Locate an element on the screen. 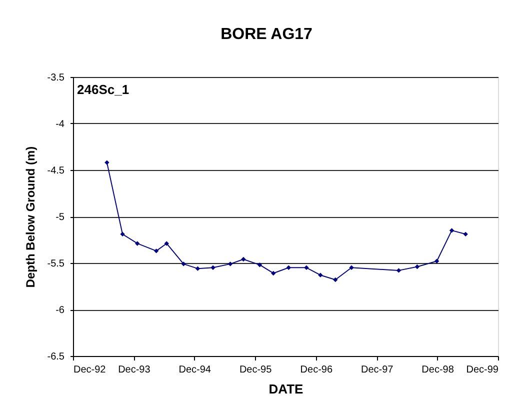 The width and height of the screenshot is (526, 417). x-axis-title: DATE is located at coordinates (286, 389).